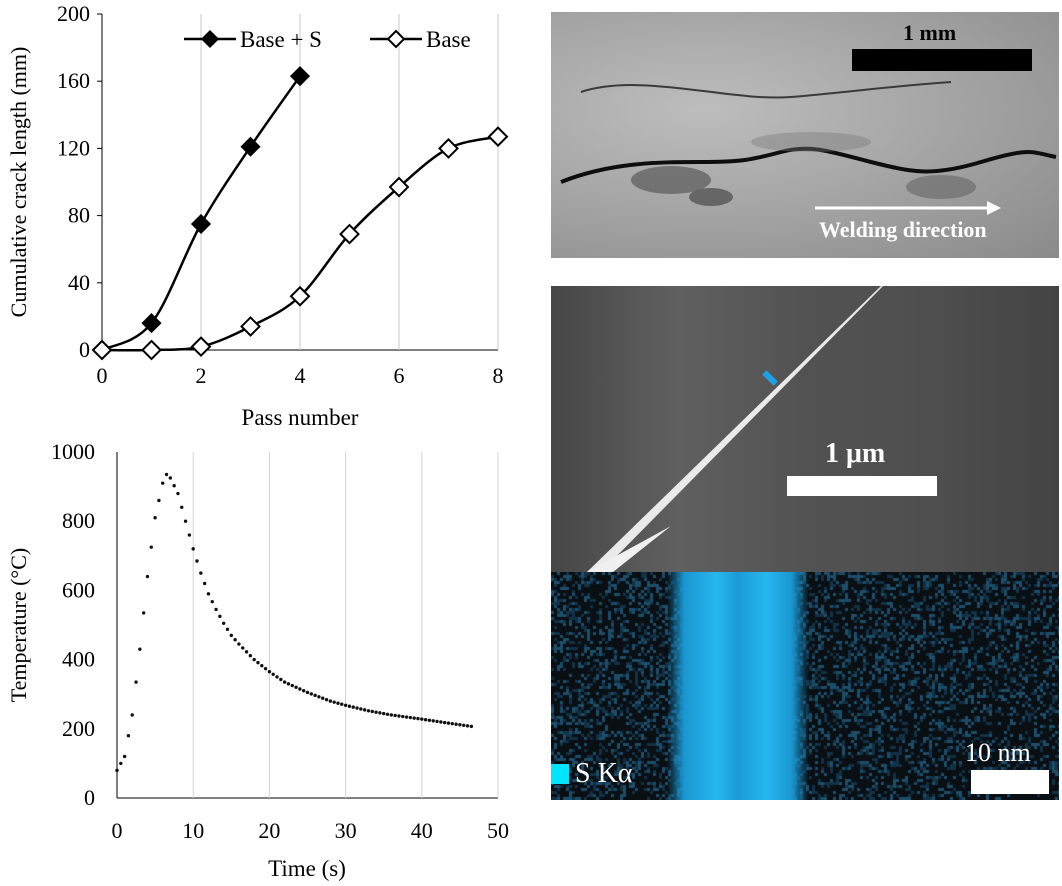 This screenshot has height=886, width=1062. Describe the element at coordinates (78, 659) in the screenshot. I see `y-tick-label: 400` at that location.